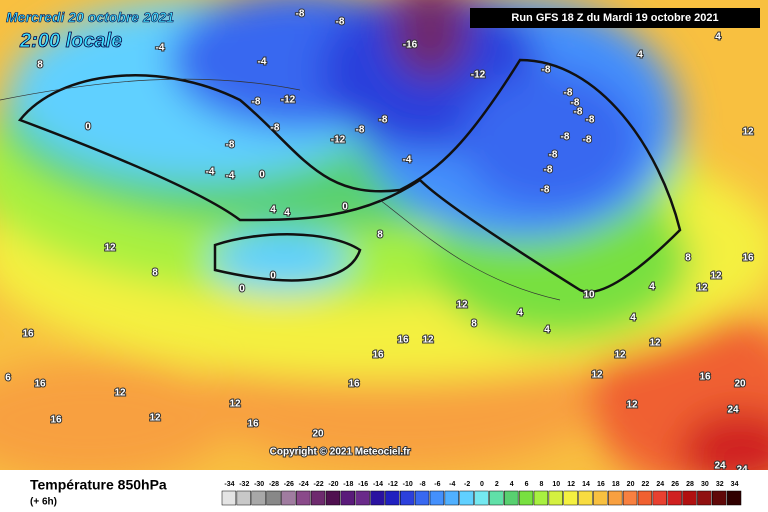 Image resolution: width=768 pixels, height=512 pixels. Describe the element at coordinates (616, 484) in the screenshot. I see `scale-label: 18` at that location.